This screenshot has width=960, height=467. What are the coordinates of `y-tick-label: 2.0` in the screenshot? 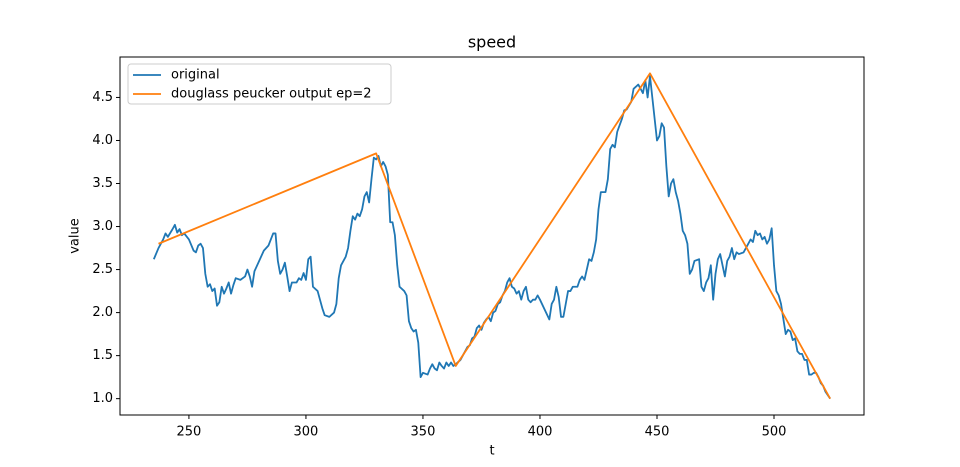 It's located at (102, 312).